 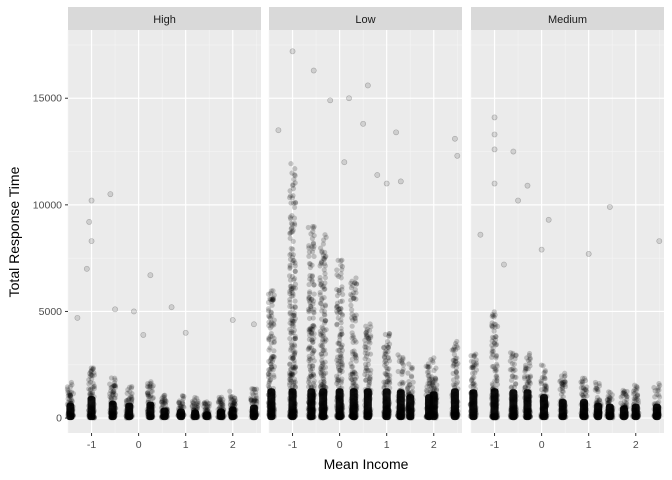 I want to click on point-layer, so click(x=162, y=306).